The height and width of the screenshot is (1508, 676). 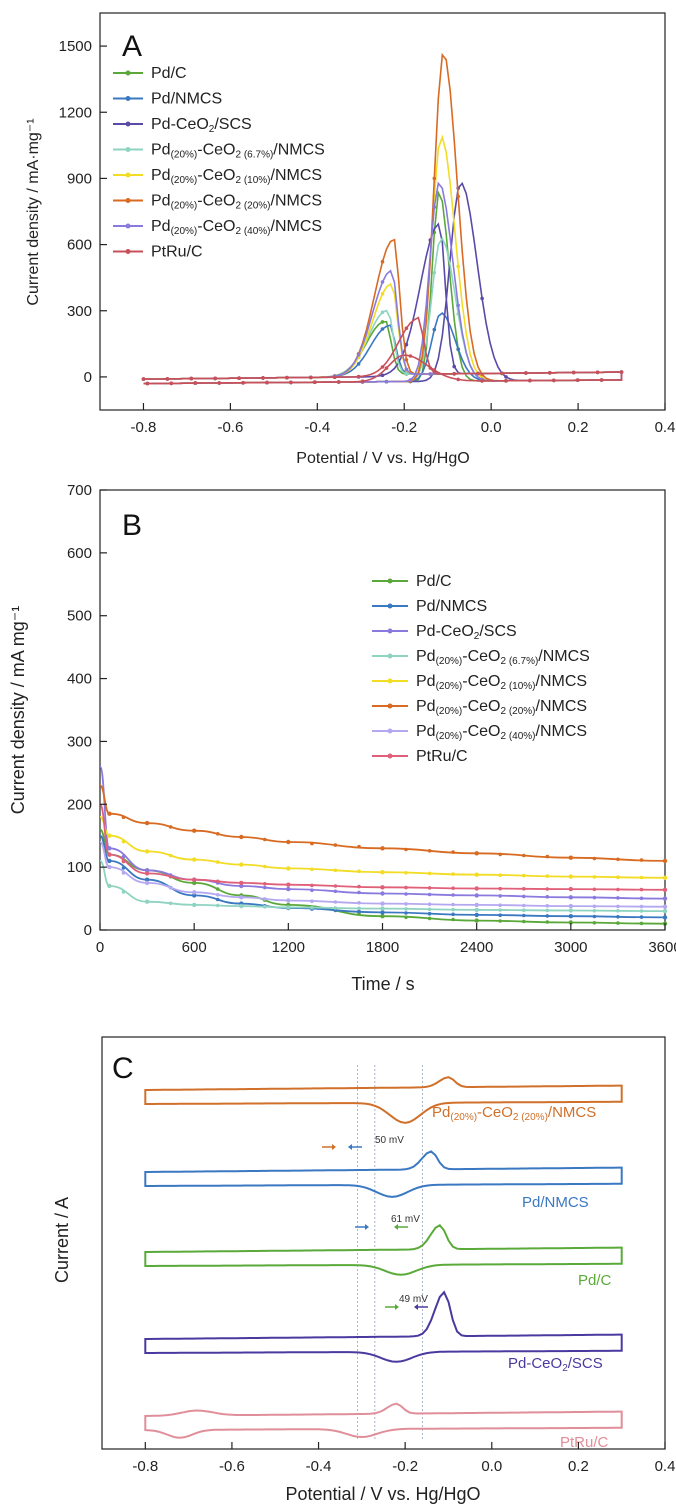 I want to click on y-tick-label: 600, so click(x=79, y=245).